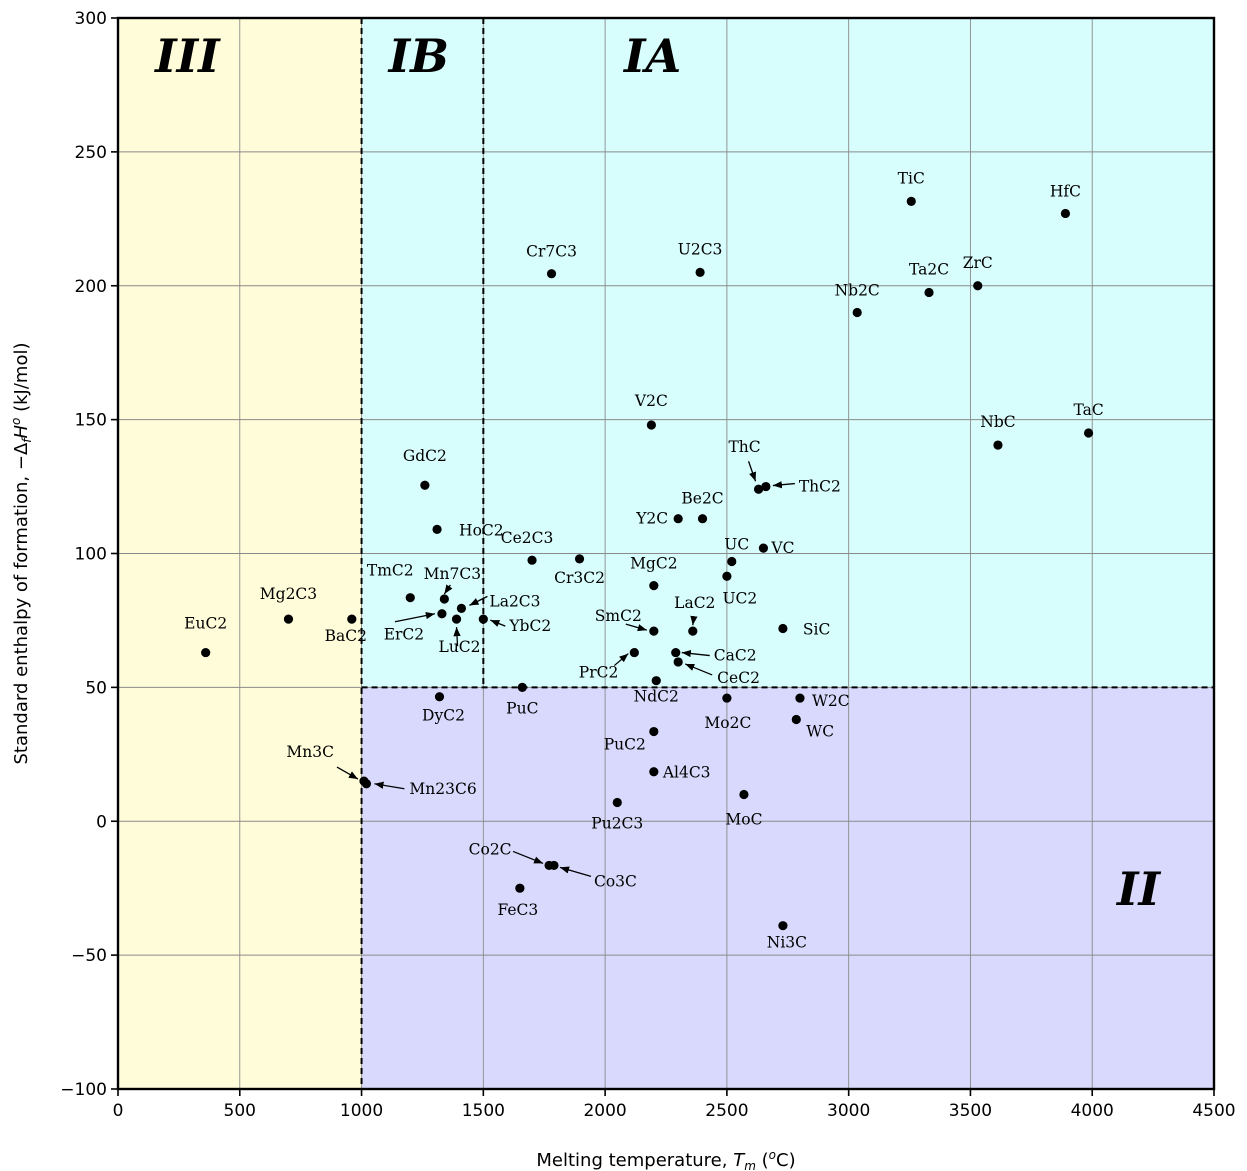 Image resolution: width=1247 pixels, height=1171 pixels. I want to click on data-point-erc2, so click(442, 614).